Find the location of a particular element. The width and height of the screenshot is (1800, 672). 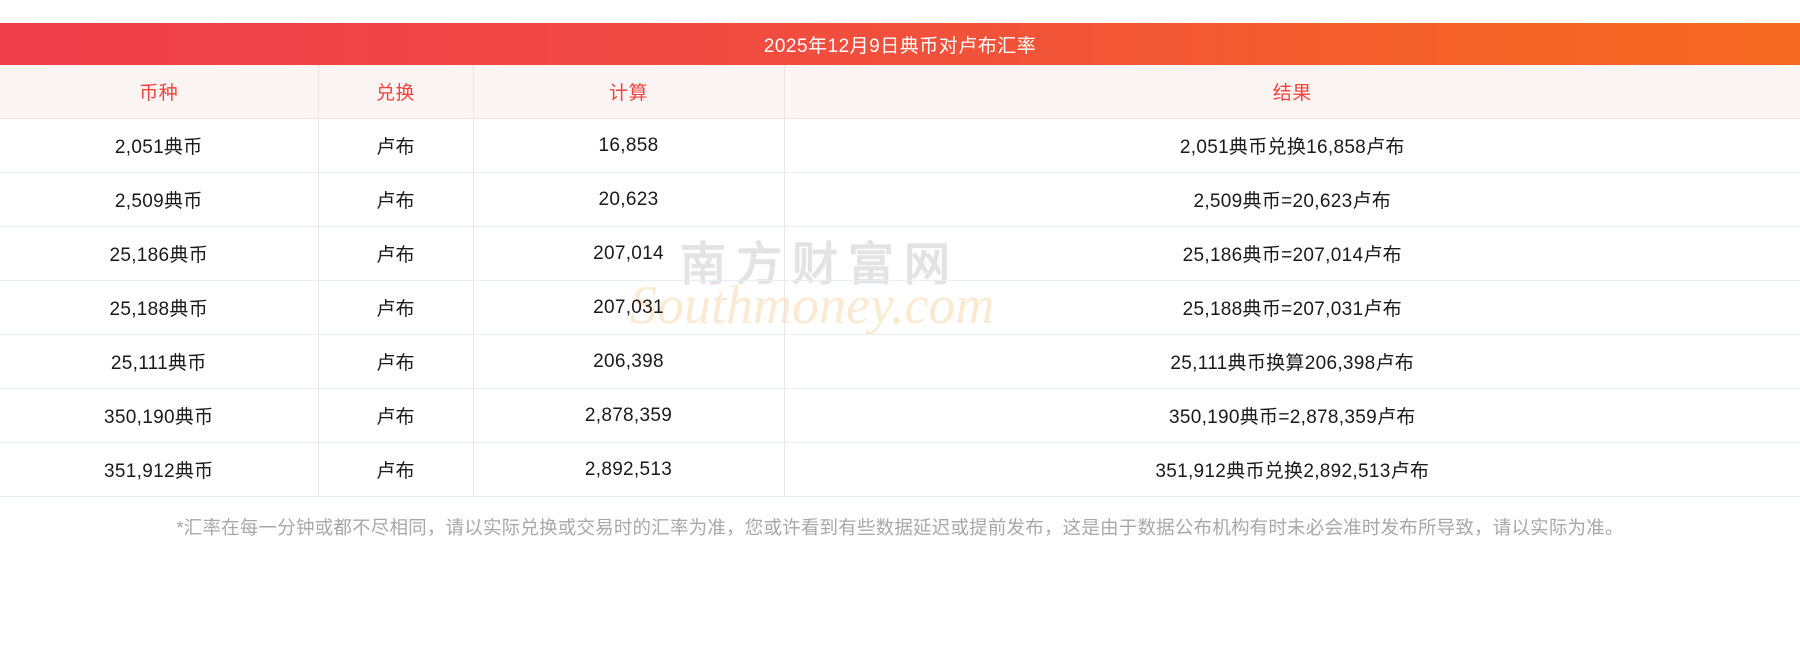

cell-result: 25,111典币换算206,398卢布 is located at coordinates (1292, 361).